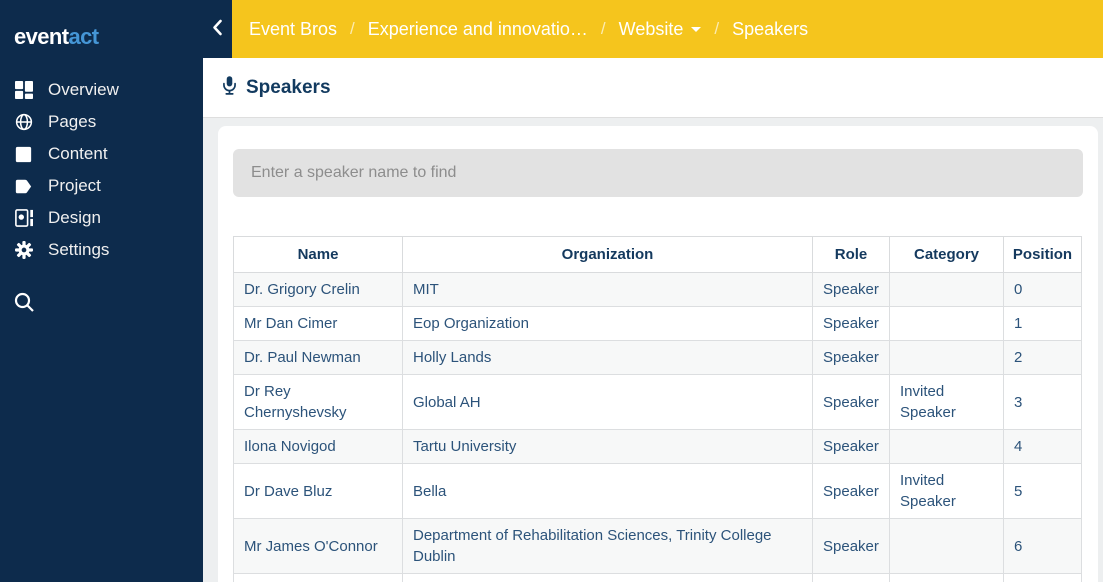 This screenshot has height=582, width=1103. I want to click on speaker-name-cell: Mr James O'Connor, so click(318, 546).